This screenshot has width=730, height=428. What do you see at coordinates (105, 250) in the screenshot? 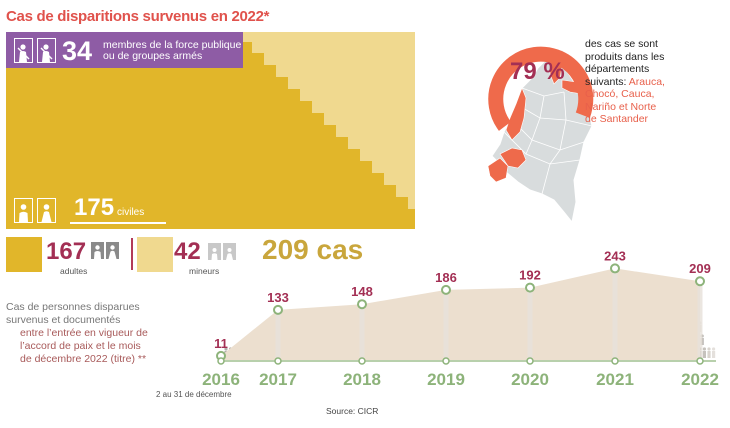
I see `adult-icons` at bounding box center [105, 250].